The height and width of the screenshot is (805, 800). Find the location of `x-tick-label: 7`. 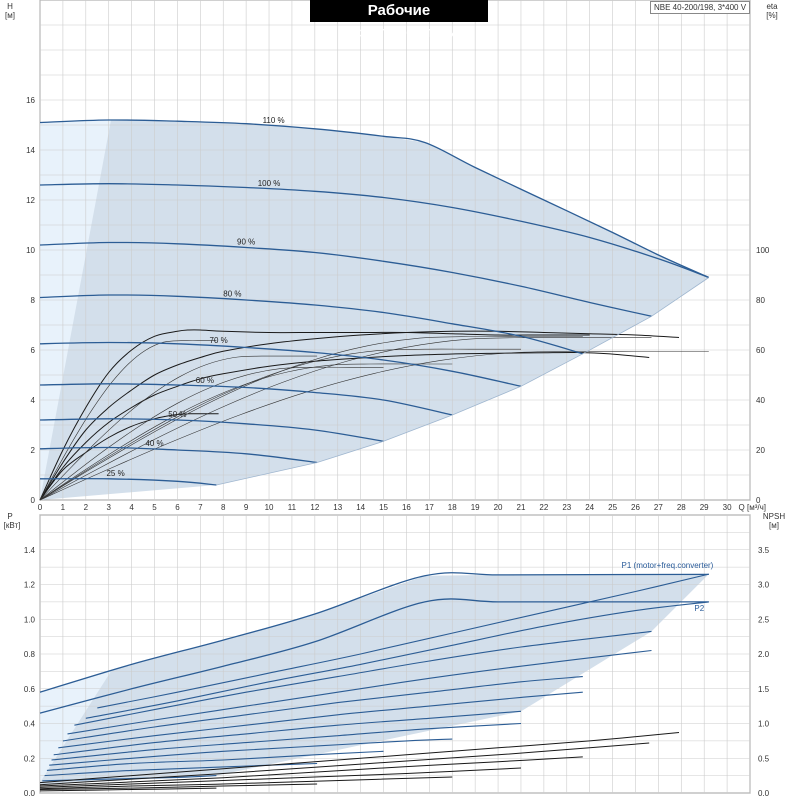

x-tick-label: 7 is located at coordinates (200, 507).